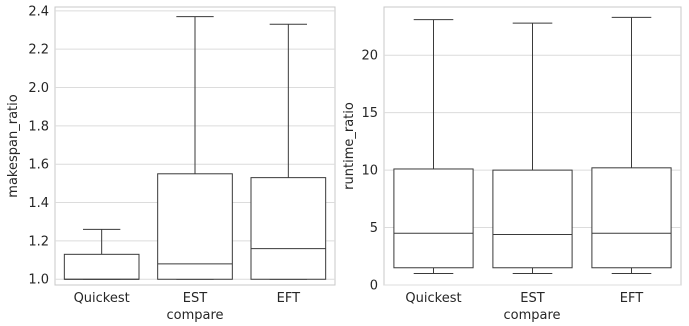 Image resolution: width=689 pixels, height=326 pixels. Describe the element at coordinates (374, 228) in the screenshot. I see `y-tick-label: 5` at that location.